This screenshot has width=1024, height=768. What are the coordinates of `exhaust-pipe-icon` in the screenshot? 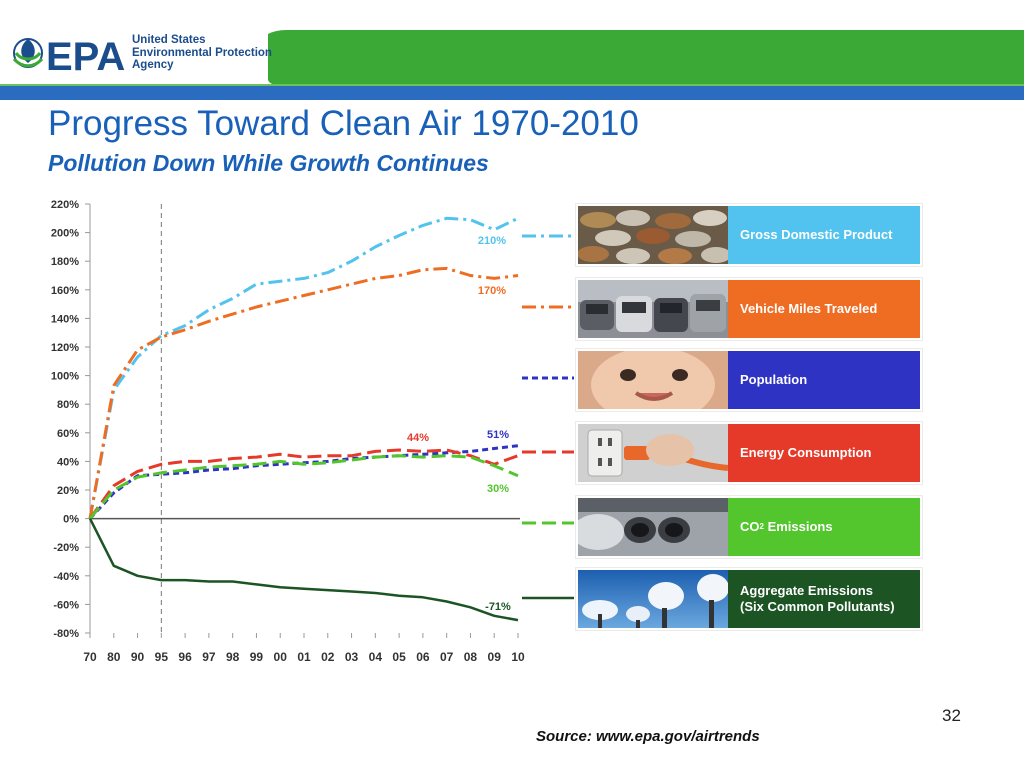 It's located at (653, 527).